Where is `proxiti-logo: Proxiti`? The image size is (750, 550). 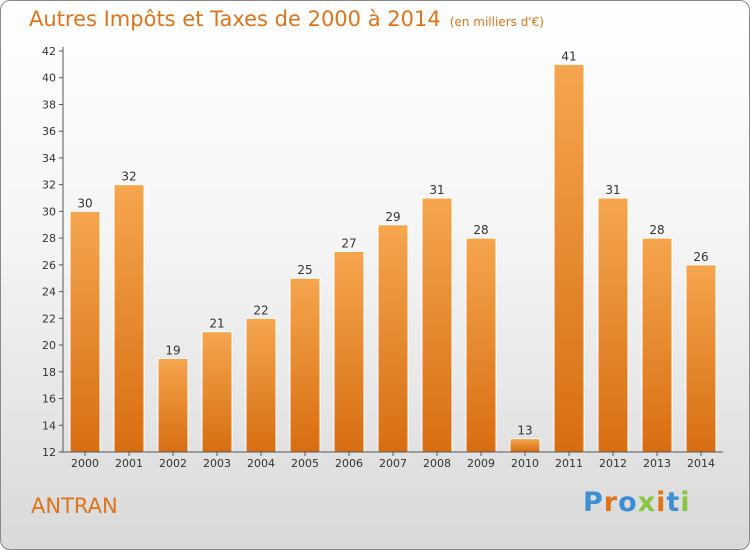 proxiti-logo: Proxiti is located at coordinates (637, 502).